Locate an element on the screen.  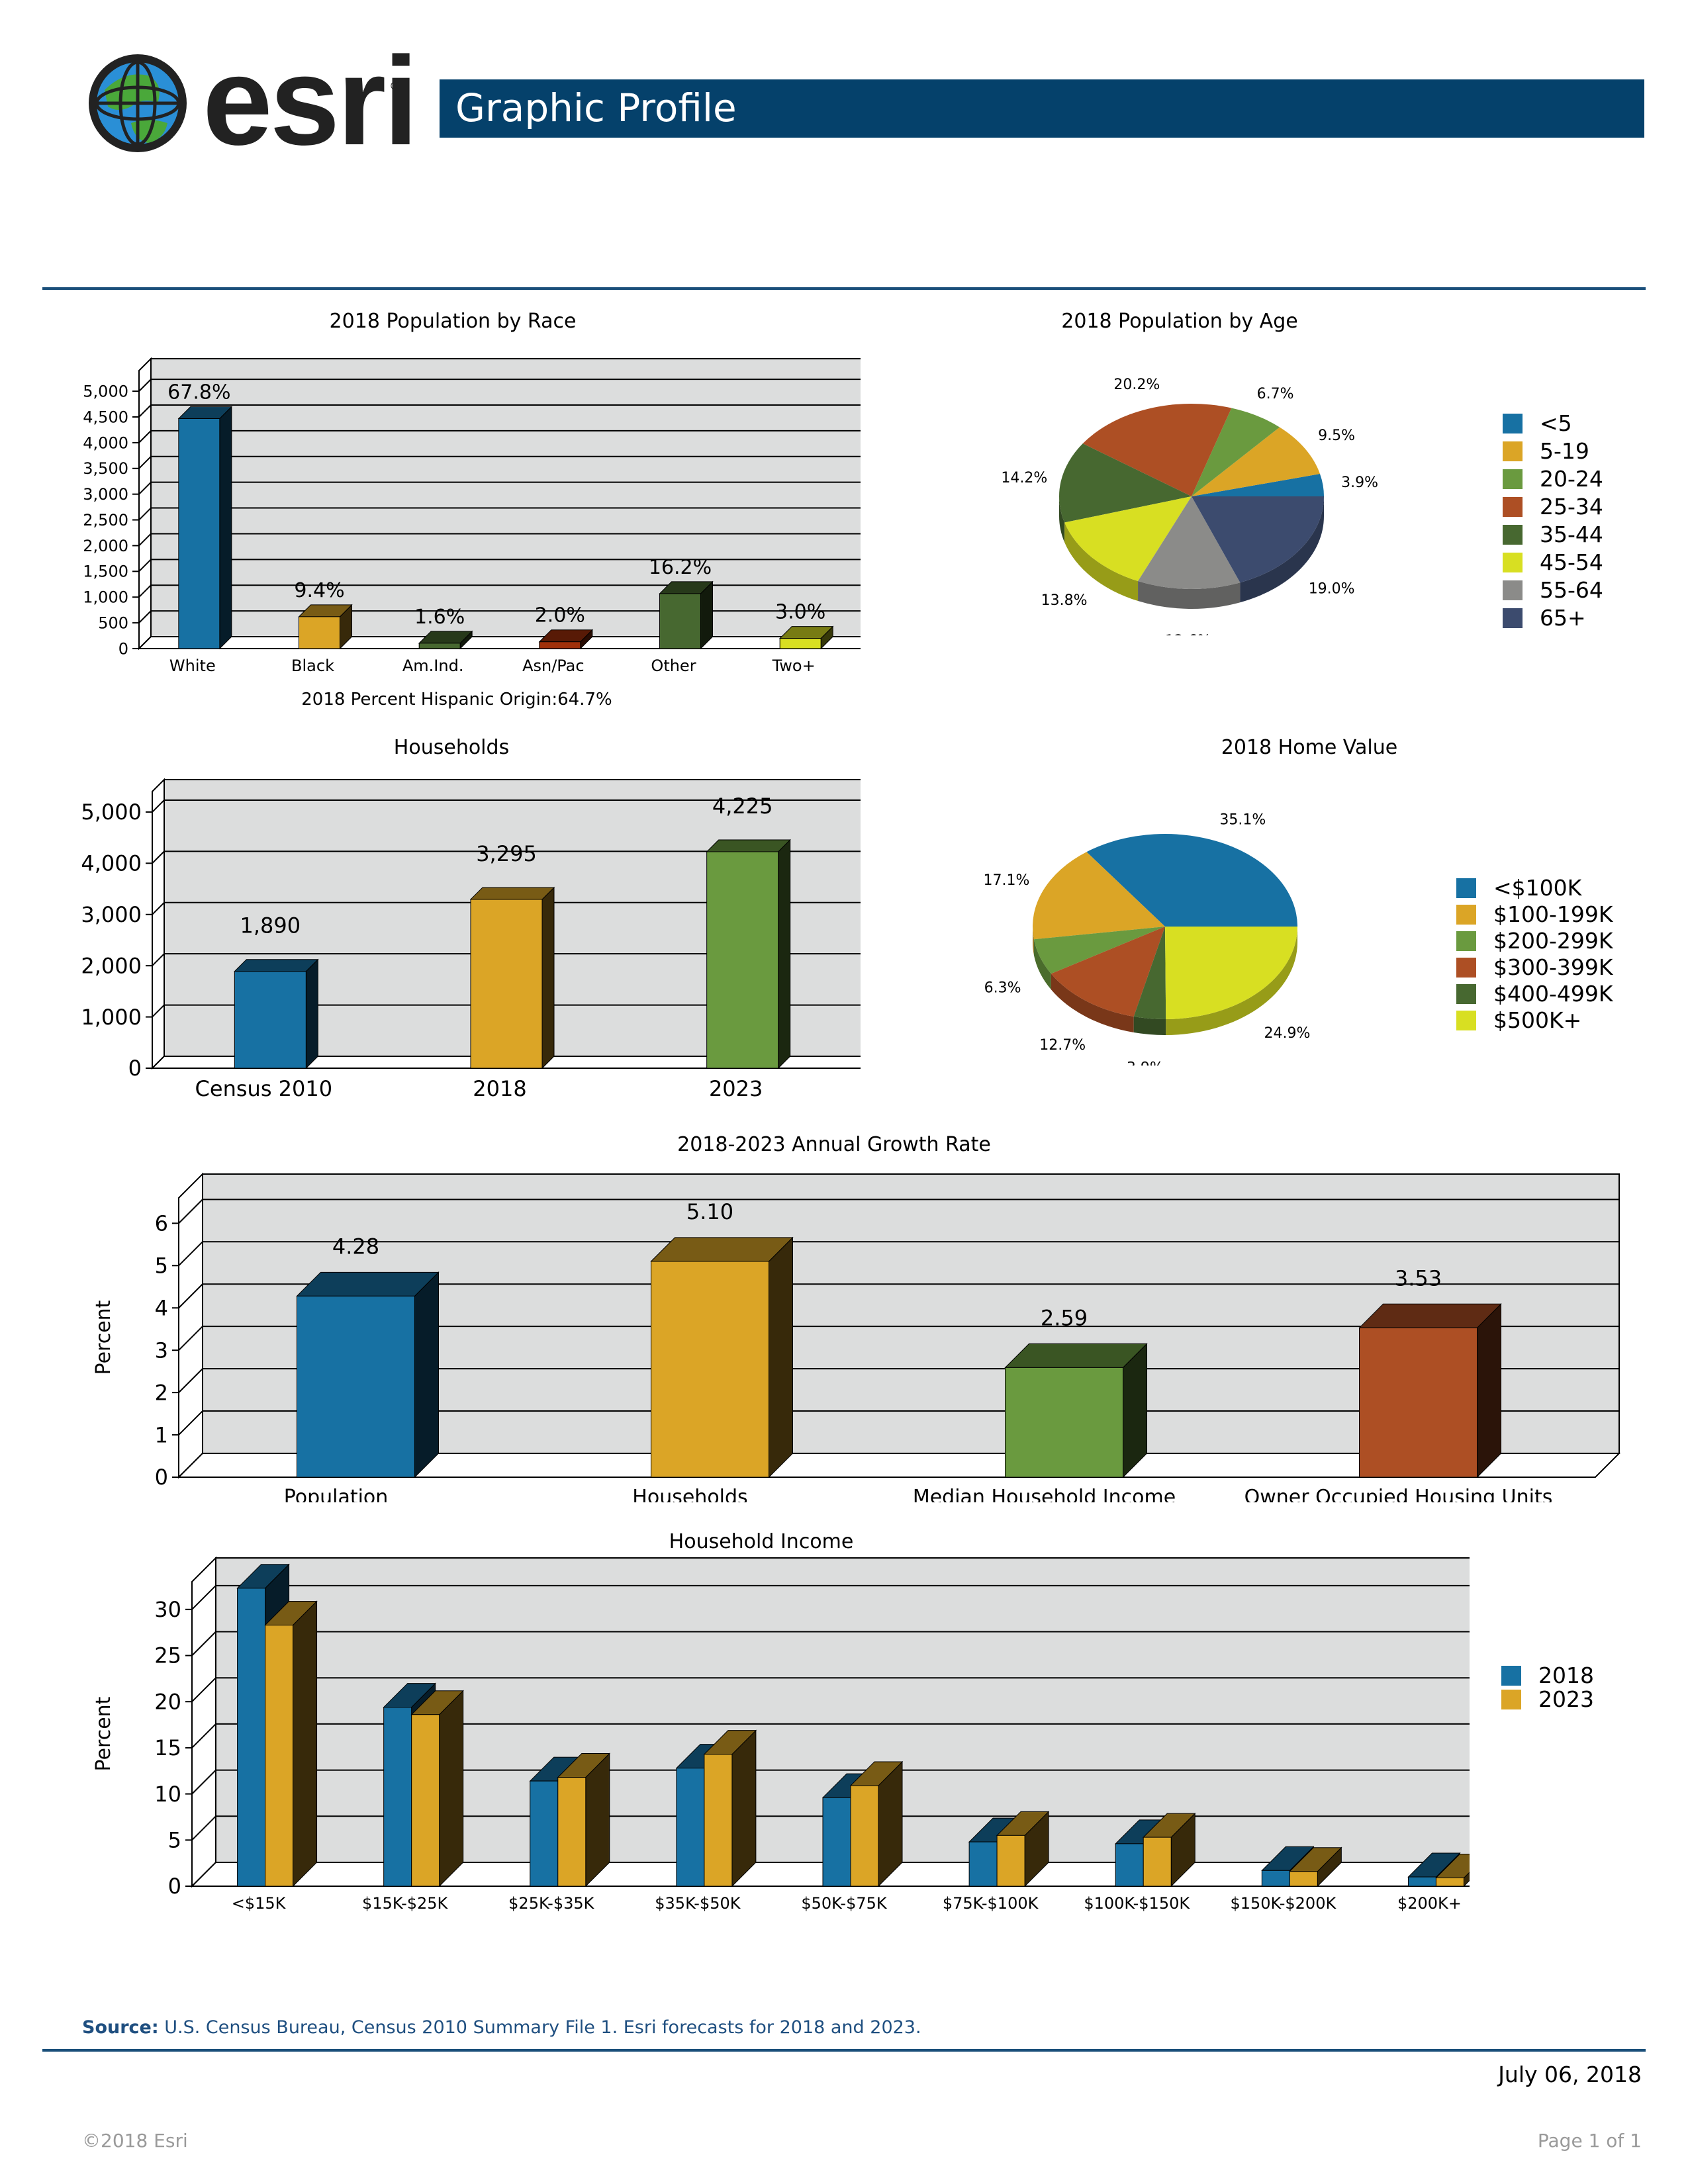
legend-item: $200-299K is located at coordinates (1534, 941).